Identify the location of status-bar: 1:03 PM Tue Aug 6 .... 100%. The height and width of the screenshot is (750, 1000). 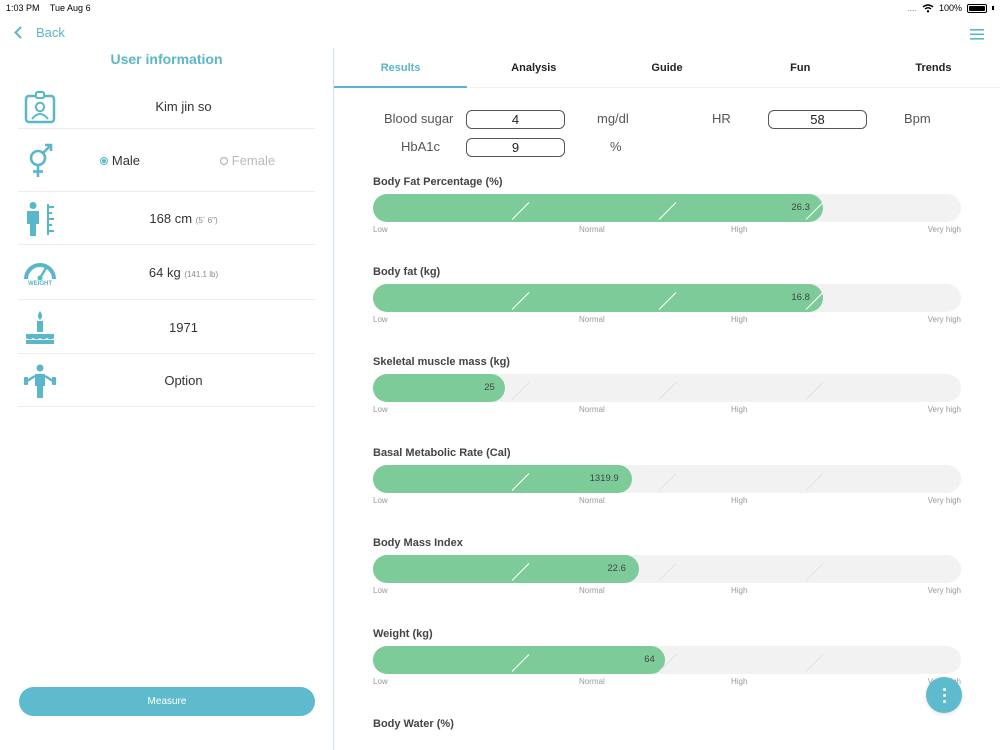
(500, 8).